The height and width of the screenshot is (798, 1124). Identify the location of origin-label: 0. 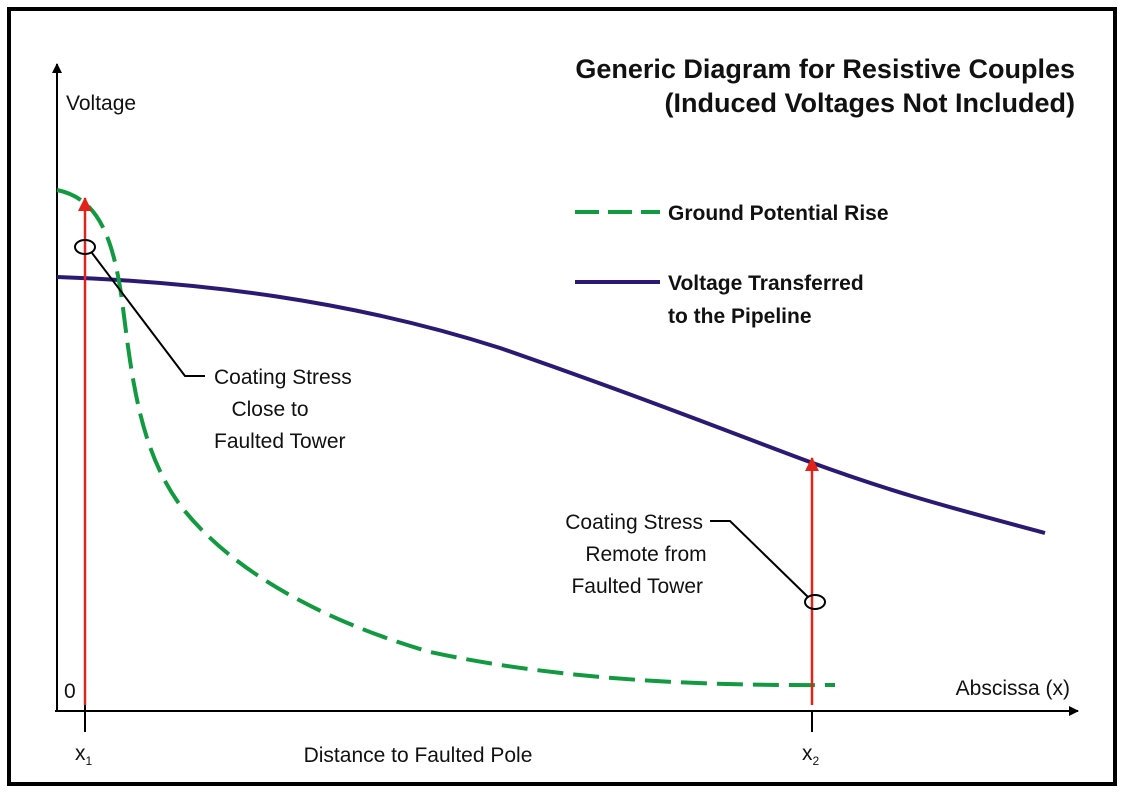
(70, 691).